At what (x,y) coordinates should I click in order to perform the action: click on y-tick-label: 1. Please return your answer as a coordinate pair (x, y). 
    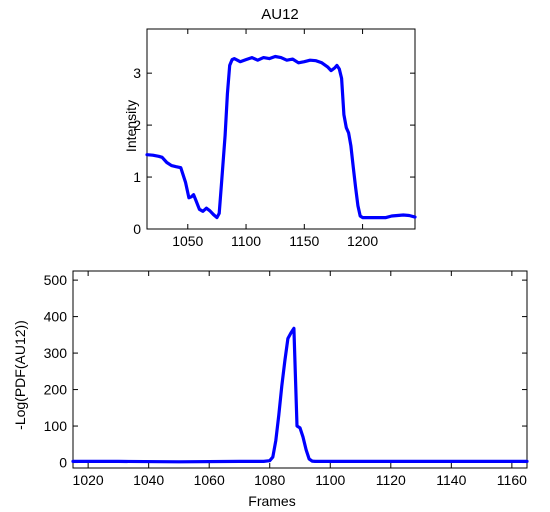
    Looking at the image, I should click on (137, 177).